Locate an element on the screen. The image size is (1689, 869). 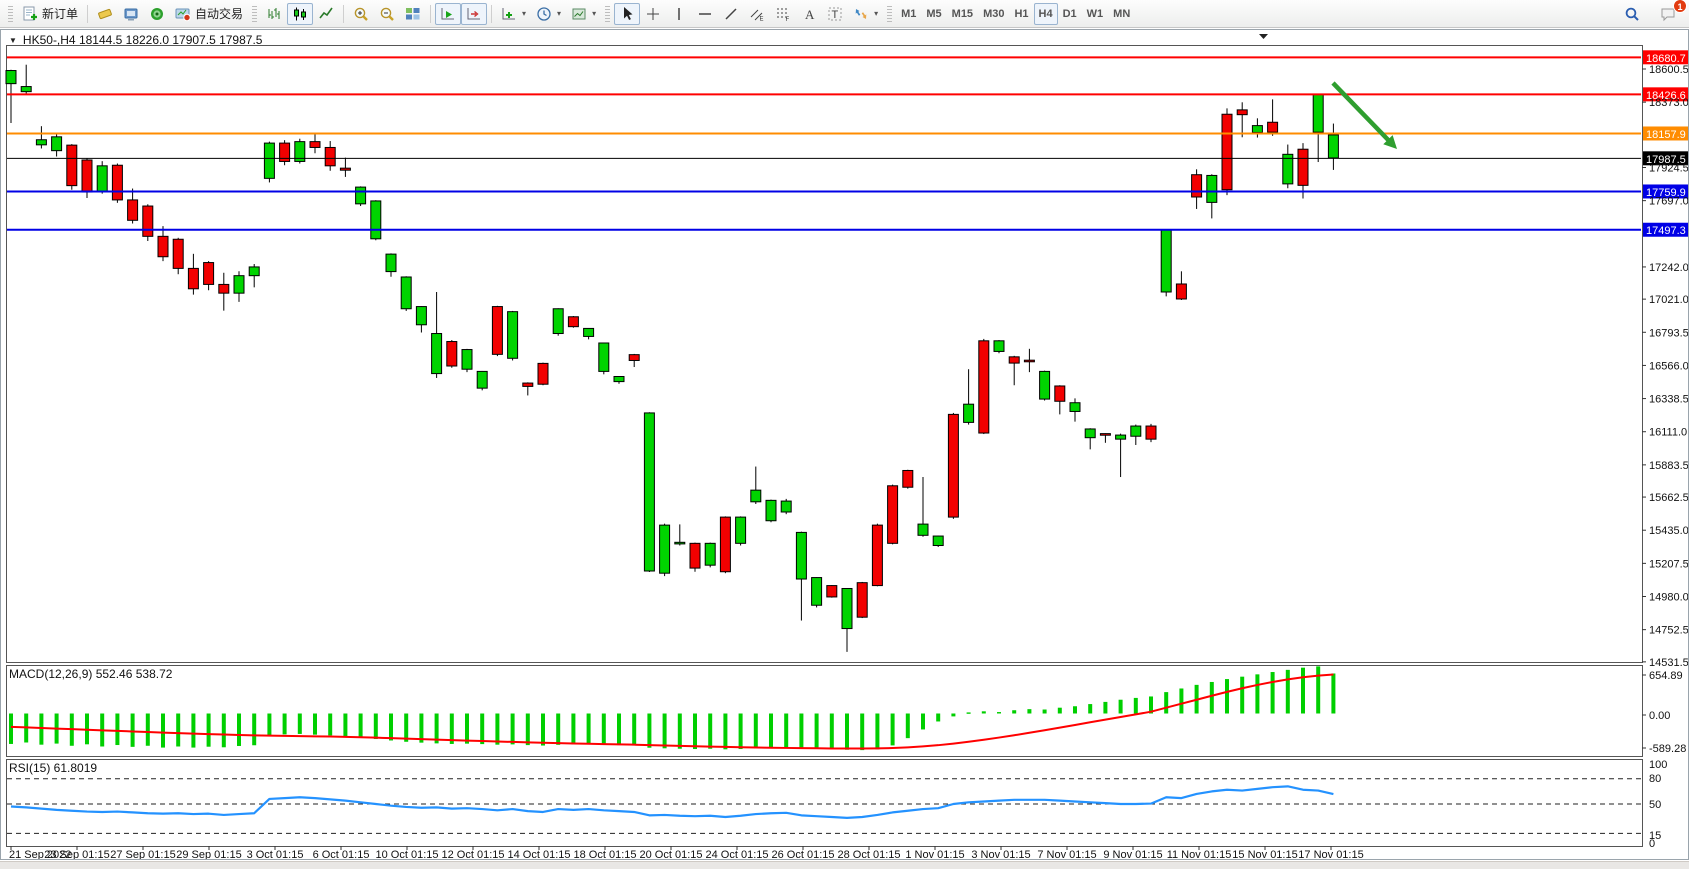
main-toolbar: 新订单 自动交易 ▾ ▾ ▾ E F A T ▾ M1 M5 M15 M30 H1 H4 D1 W1 MN 1 is located at coordinates (844, 14).